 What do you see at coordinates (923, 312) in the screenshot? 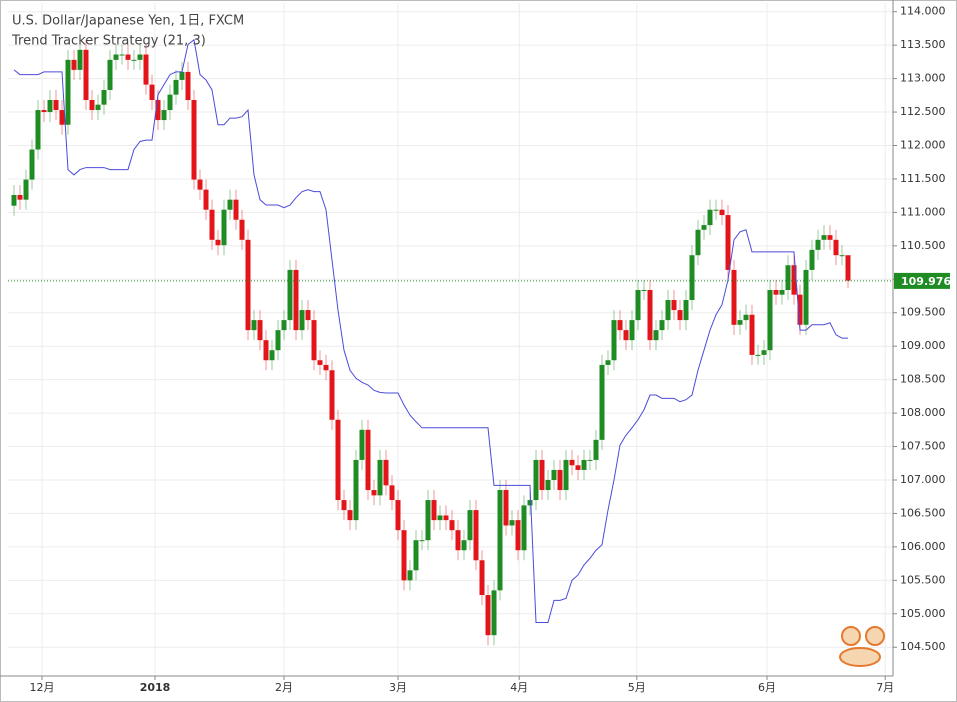
I see `y-tick-label: 109.500` at bounding box center [923, 312].